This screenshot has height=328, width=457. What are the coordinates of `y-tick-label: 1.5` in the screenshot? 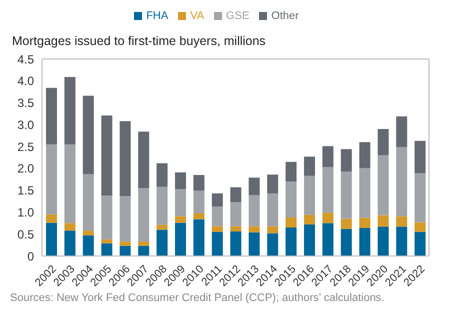 It's located at (25, 191).